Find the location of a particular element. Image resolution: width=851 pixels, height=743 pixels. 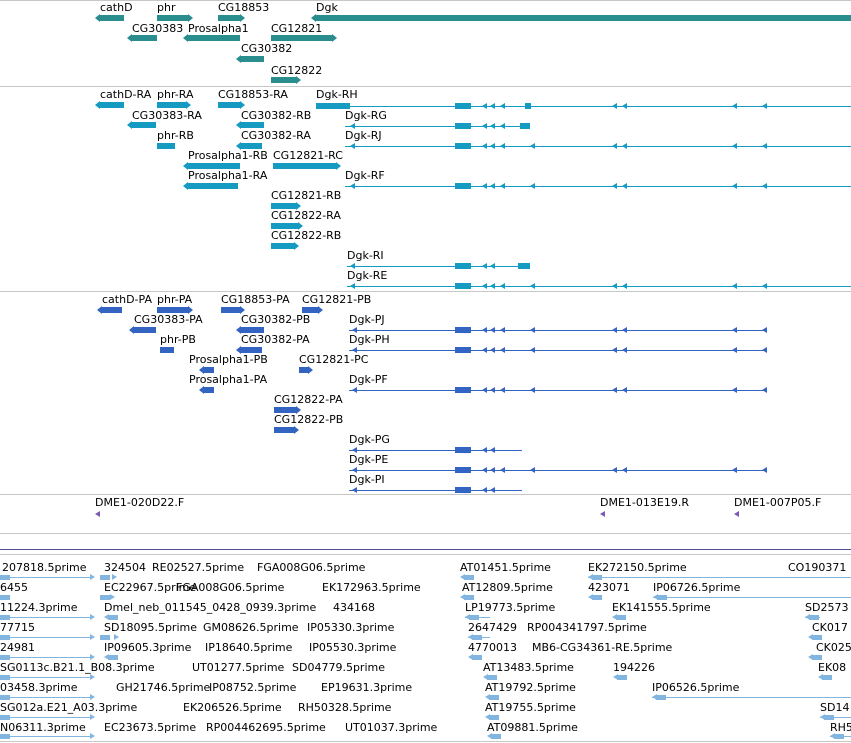

est-label: 324504 is located at coordinates (125, 567).